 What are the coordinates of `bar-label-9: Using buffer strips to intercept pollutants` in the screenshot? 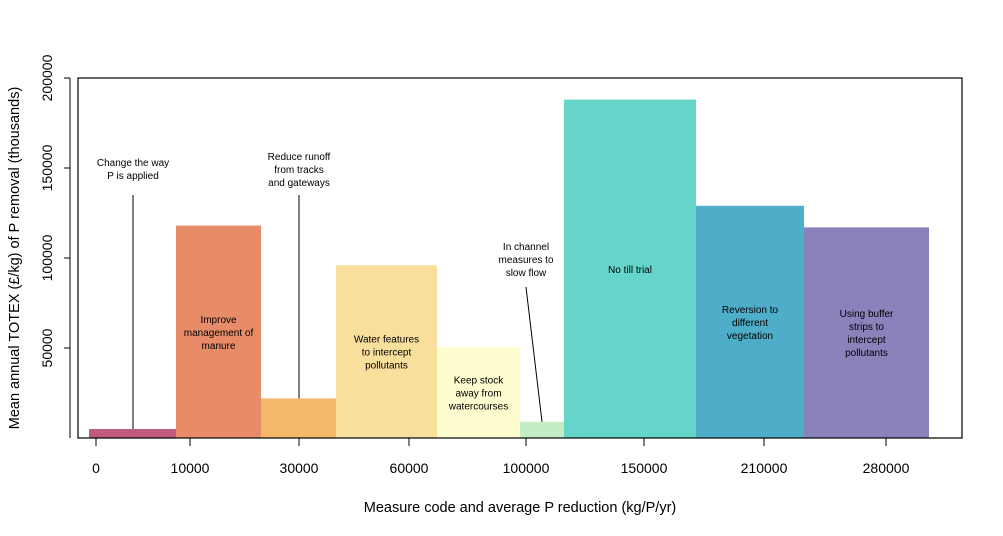 It's located at (867, 334).